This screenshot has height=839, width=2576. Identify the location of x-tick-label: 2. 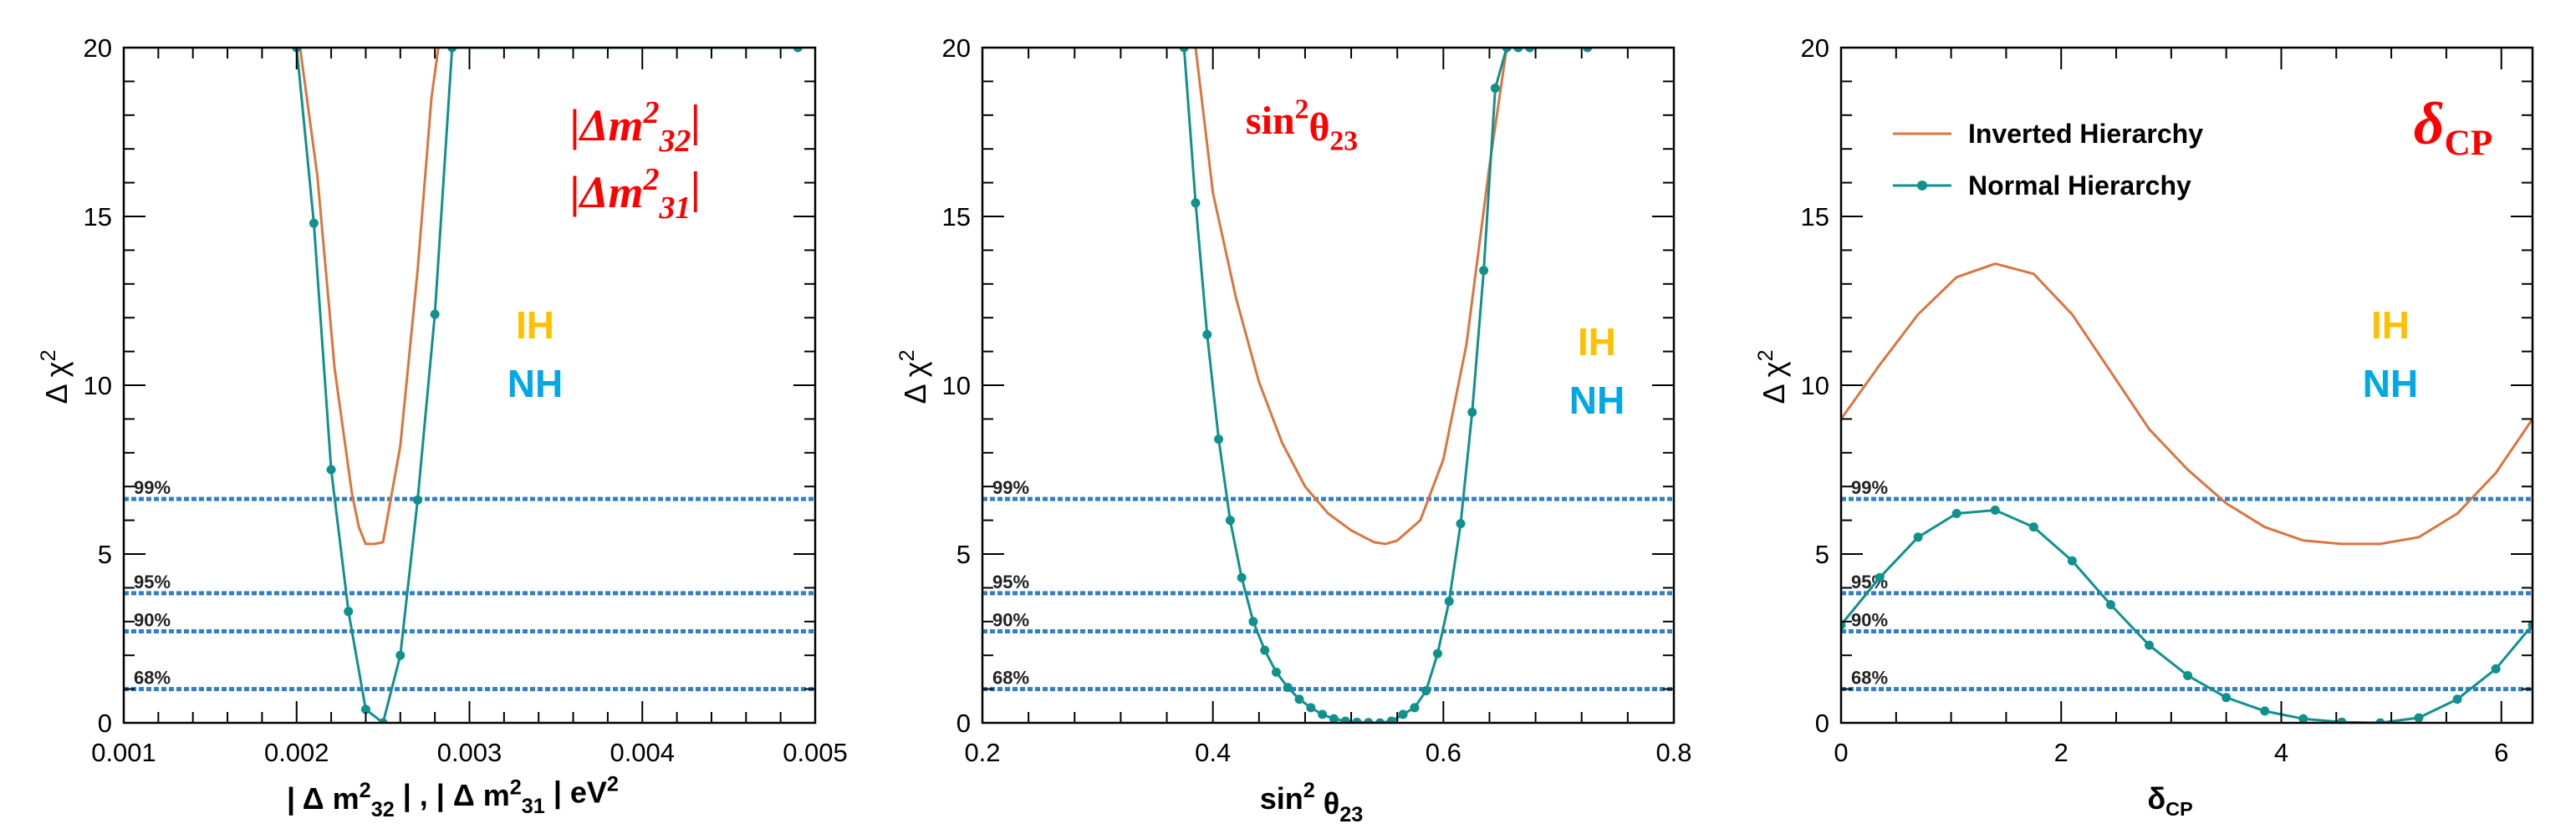
(2061, 752).